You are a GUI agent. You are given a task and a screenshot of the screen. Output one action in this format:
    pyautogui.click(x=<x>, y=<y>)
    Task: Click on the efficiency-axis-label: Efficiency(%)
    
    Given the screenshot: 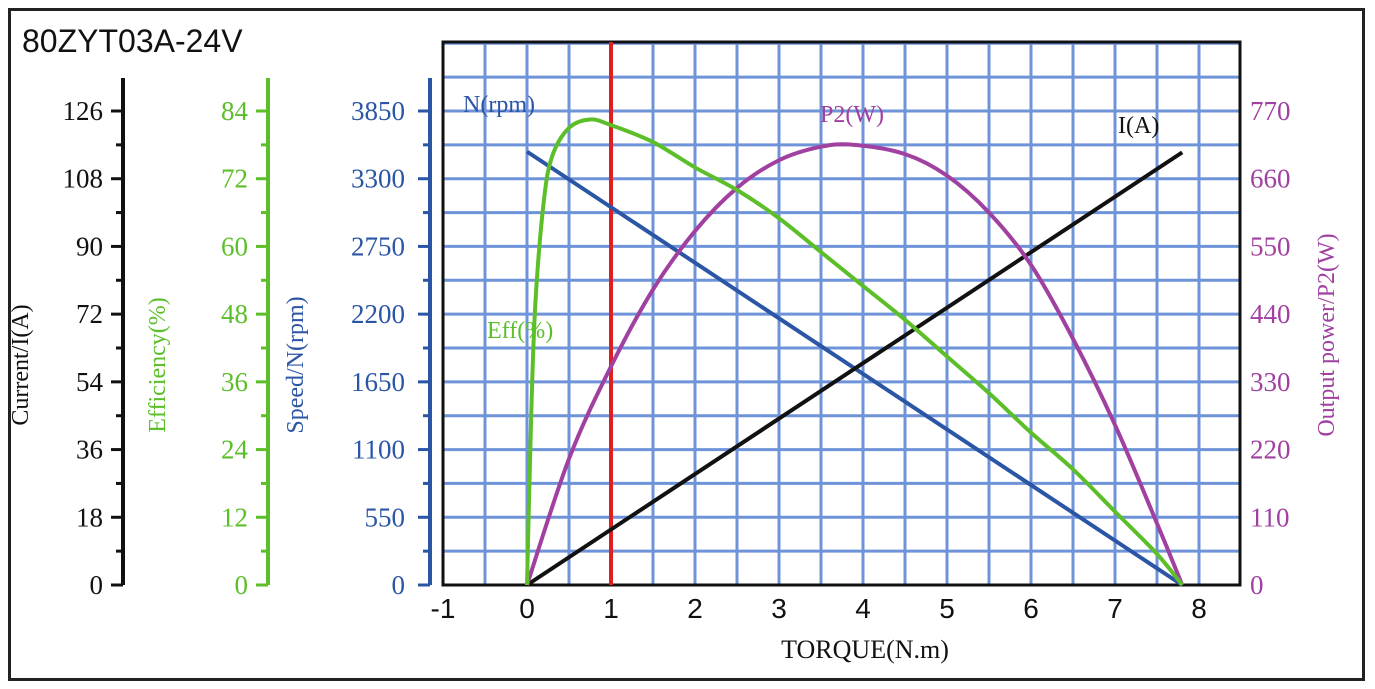 What is the action you would take?
    pyautogui.click(x=158, y=364)
    